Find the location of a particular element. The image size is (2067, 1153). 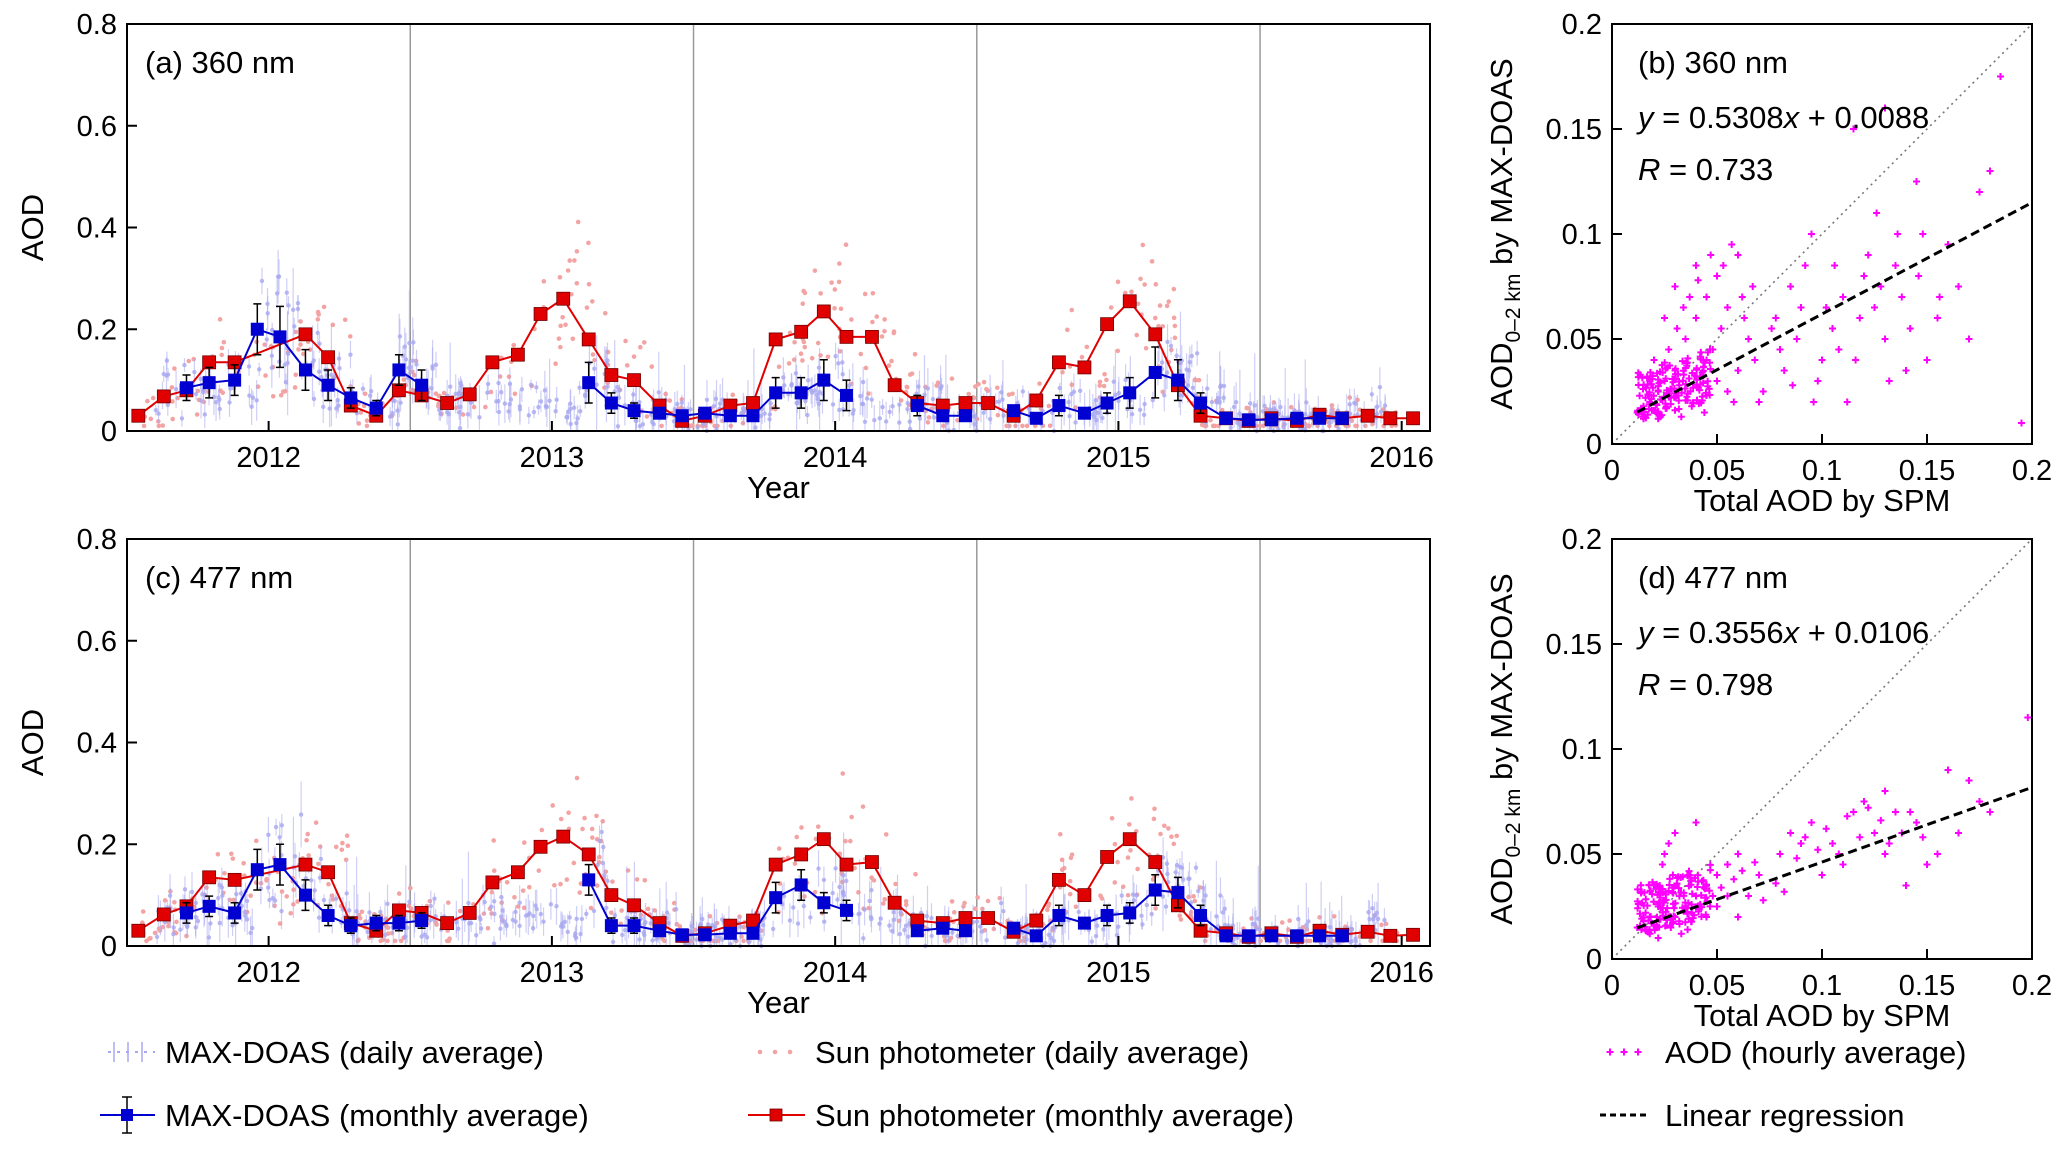

equation-y: y is located at coordinates (1646, 632).